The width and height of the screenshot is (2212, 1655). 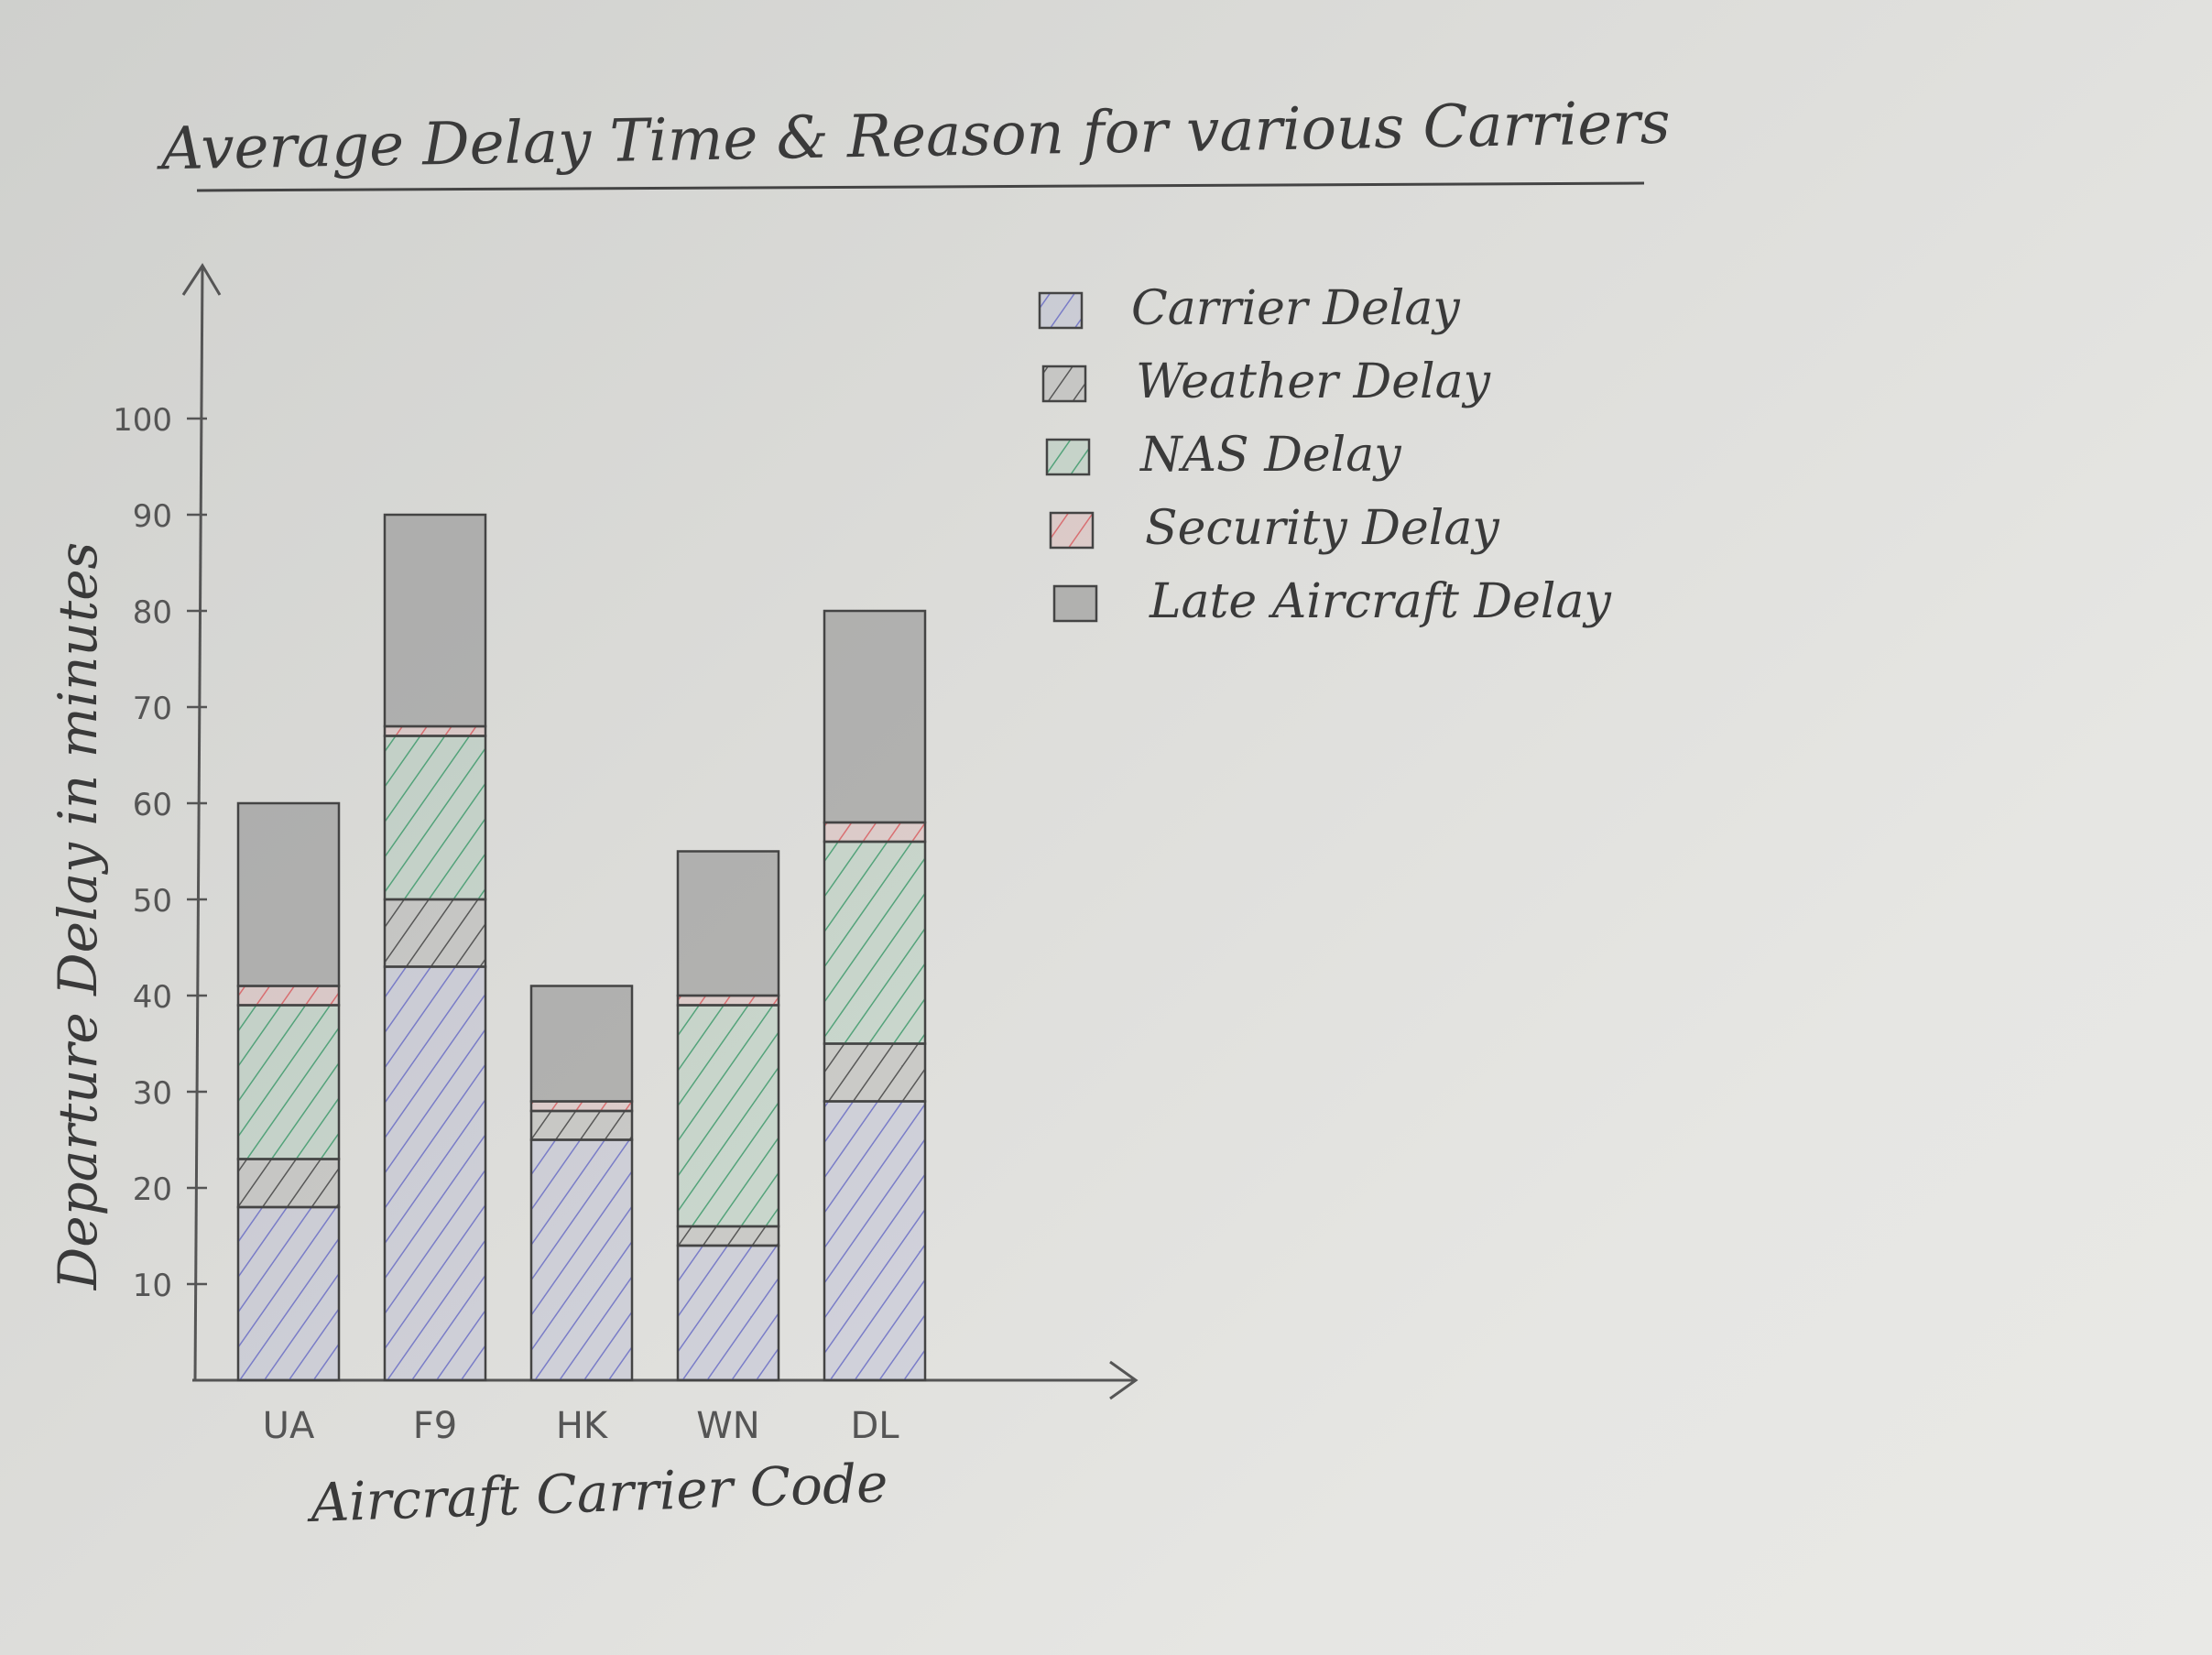 I want to click on x-tick-label-dl: DL, so click(x=874, y=1426).